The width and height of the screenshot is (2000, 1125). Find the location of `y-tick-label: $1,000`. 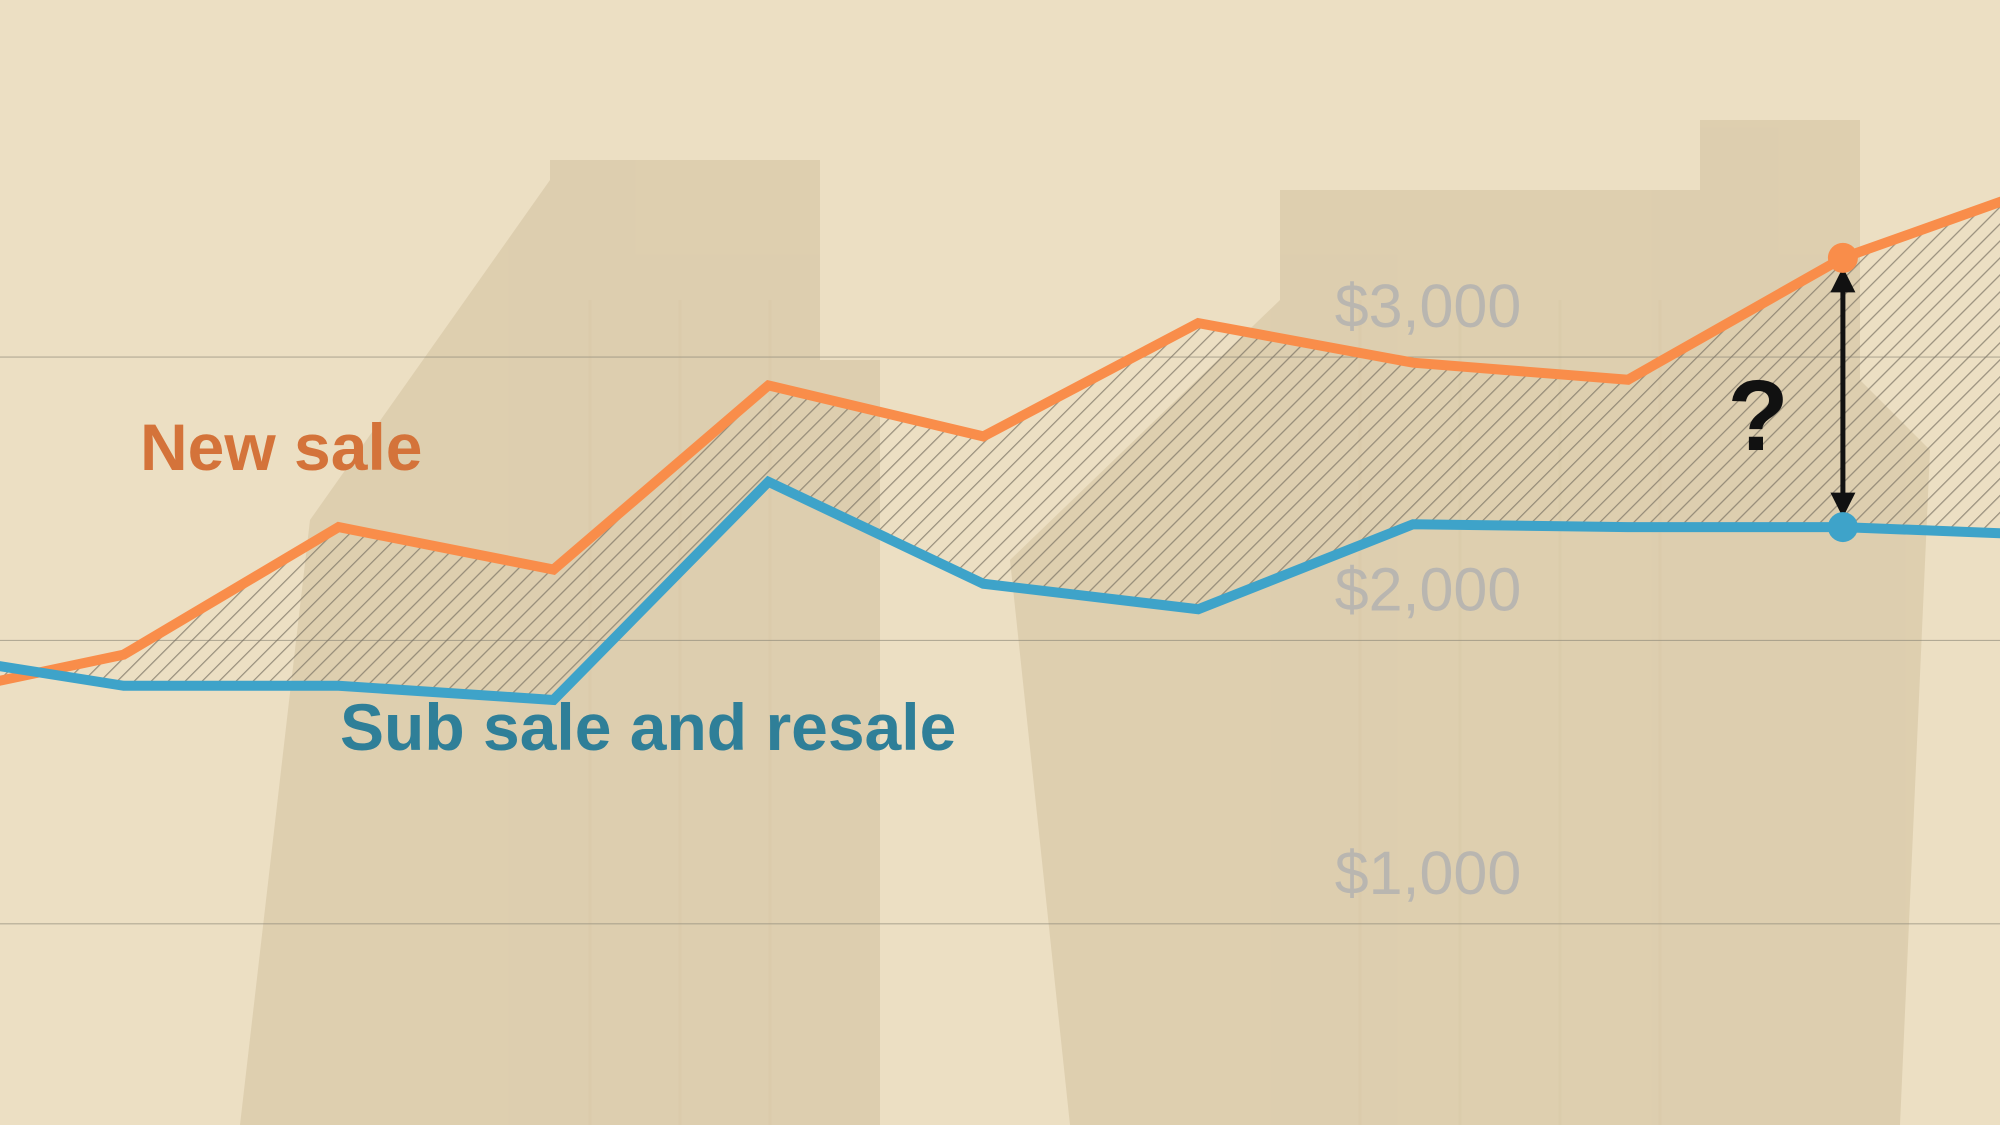

y-tick-label: $1,000 is located at coordinates (1428, 873).